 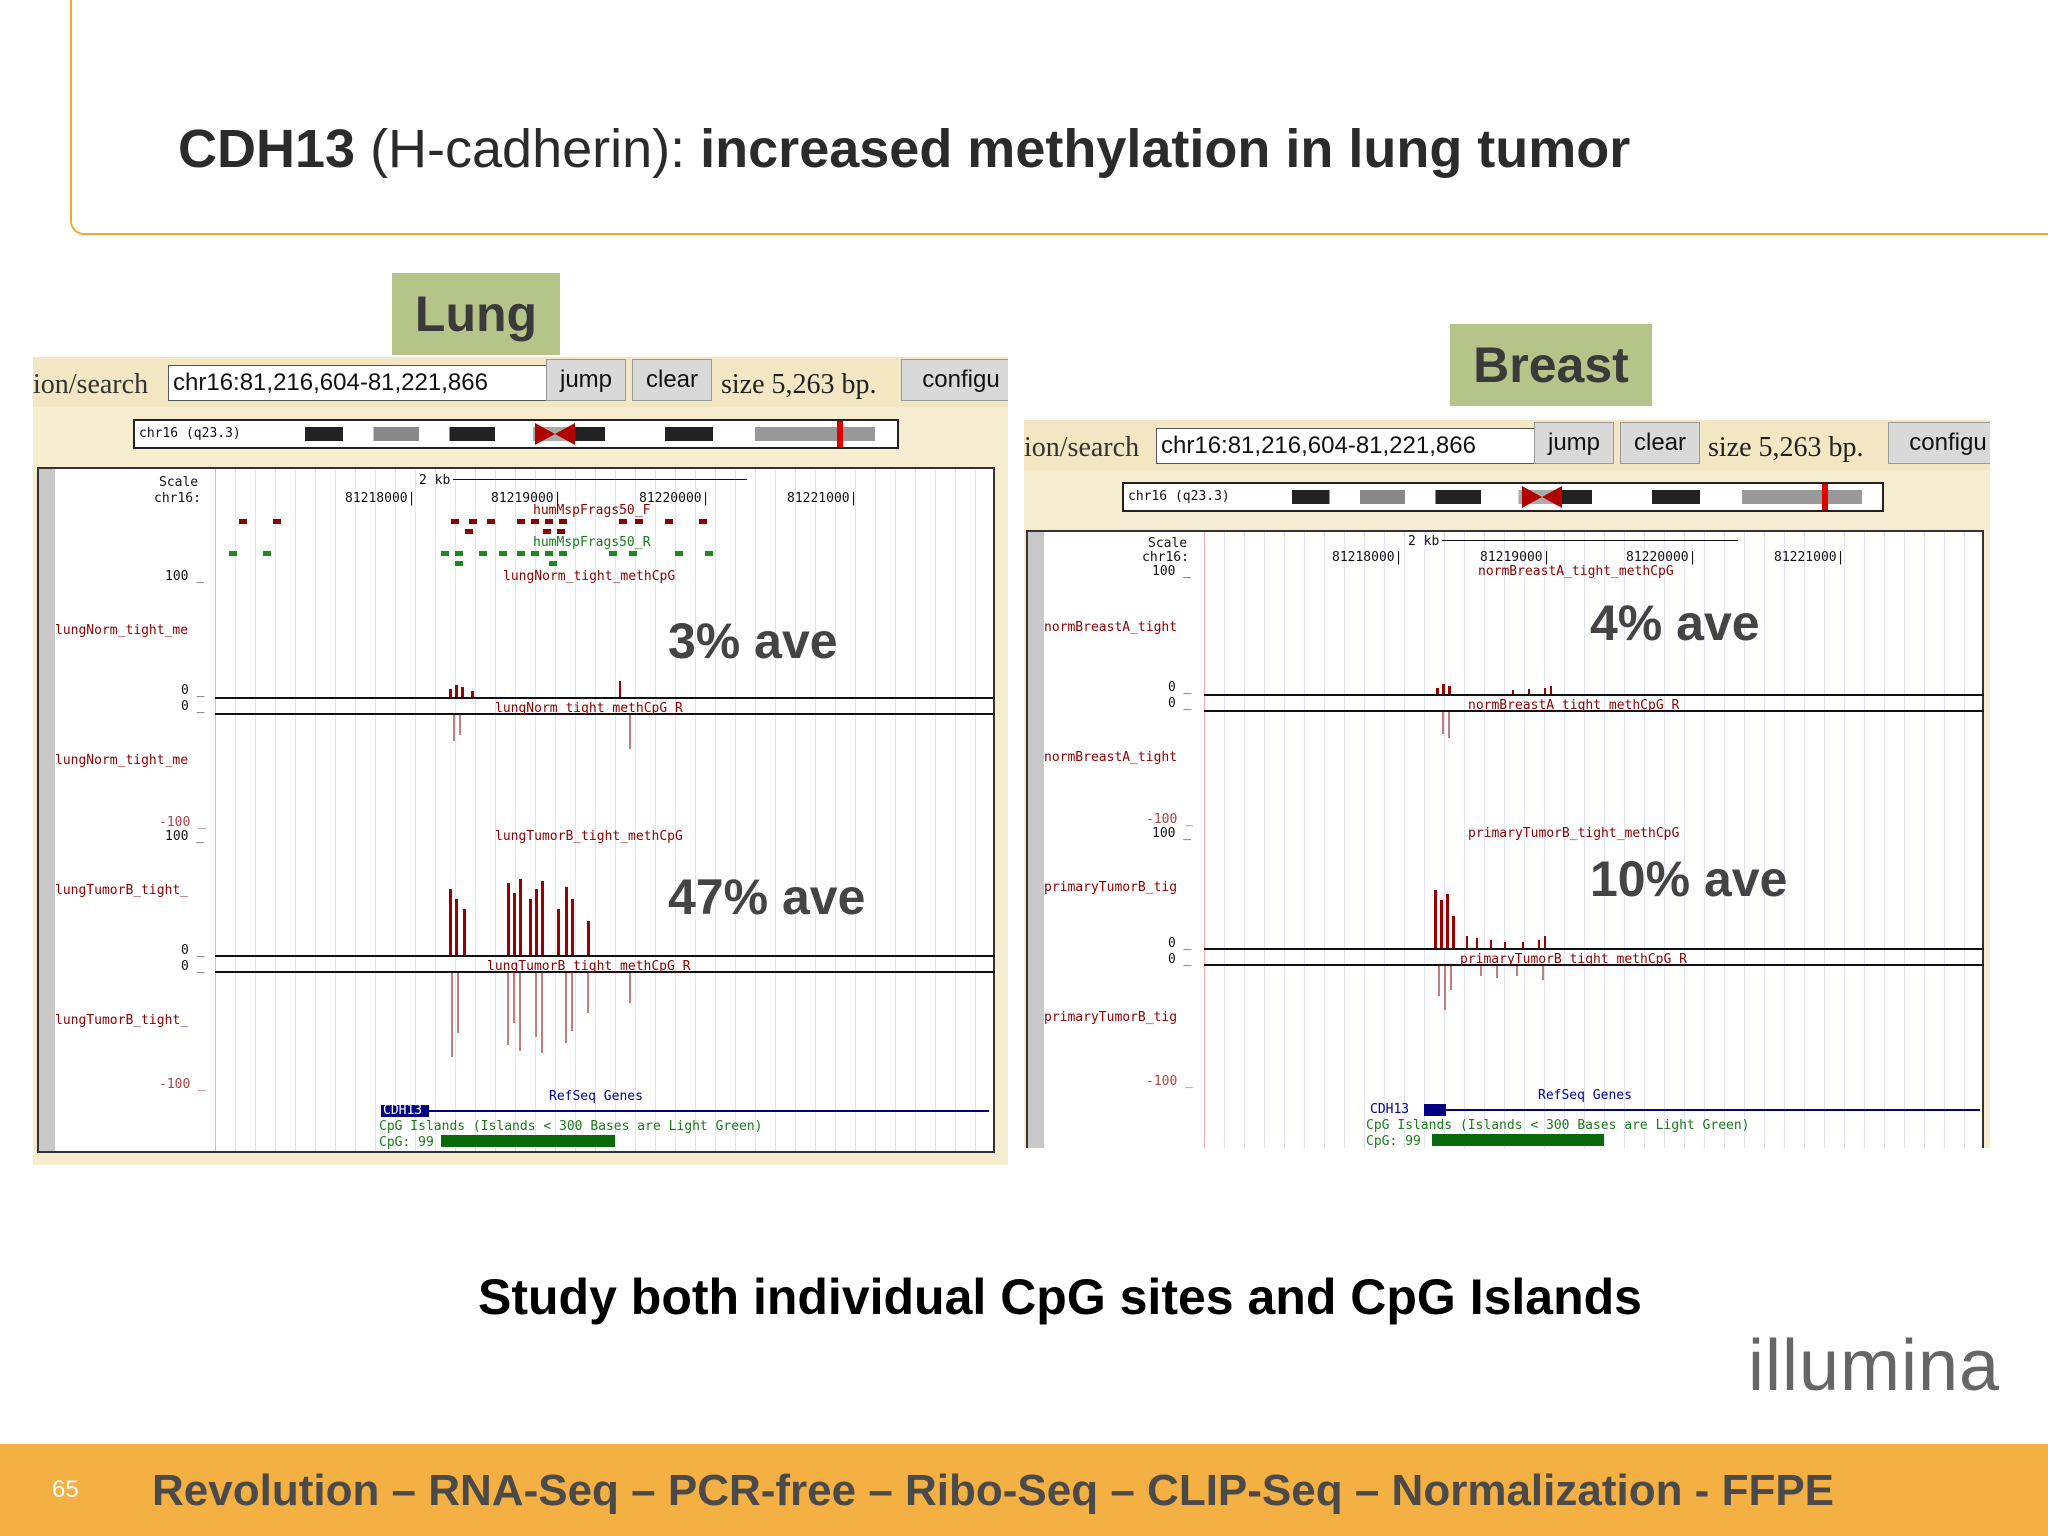 I want to click on lung-jump-button: jump, so click(x=586, y=380).